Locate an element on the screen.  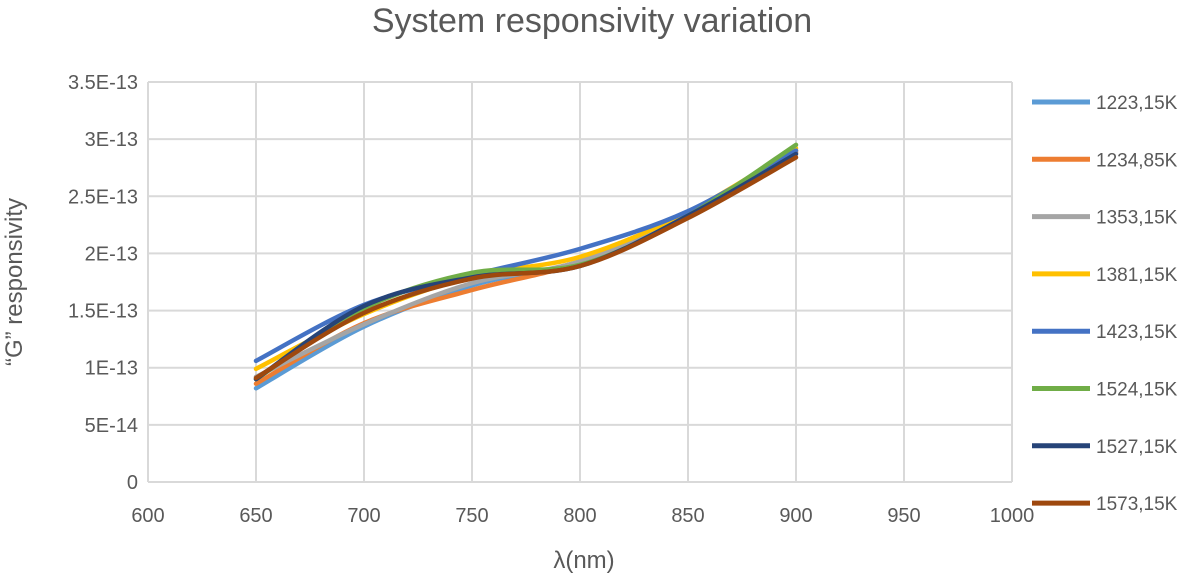
y-tick-label: 3.5E-13 is located at coordinates (103, 83).